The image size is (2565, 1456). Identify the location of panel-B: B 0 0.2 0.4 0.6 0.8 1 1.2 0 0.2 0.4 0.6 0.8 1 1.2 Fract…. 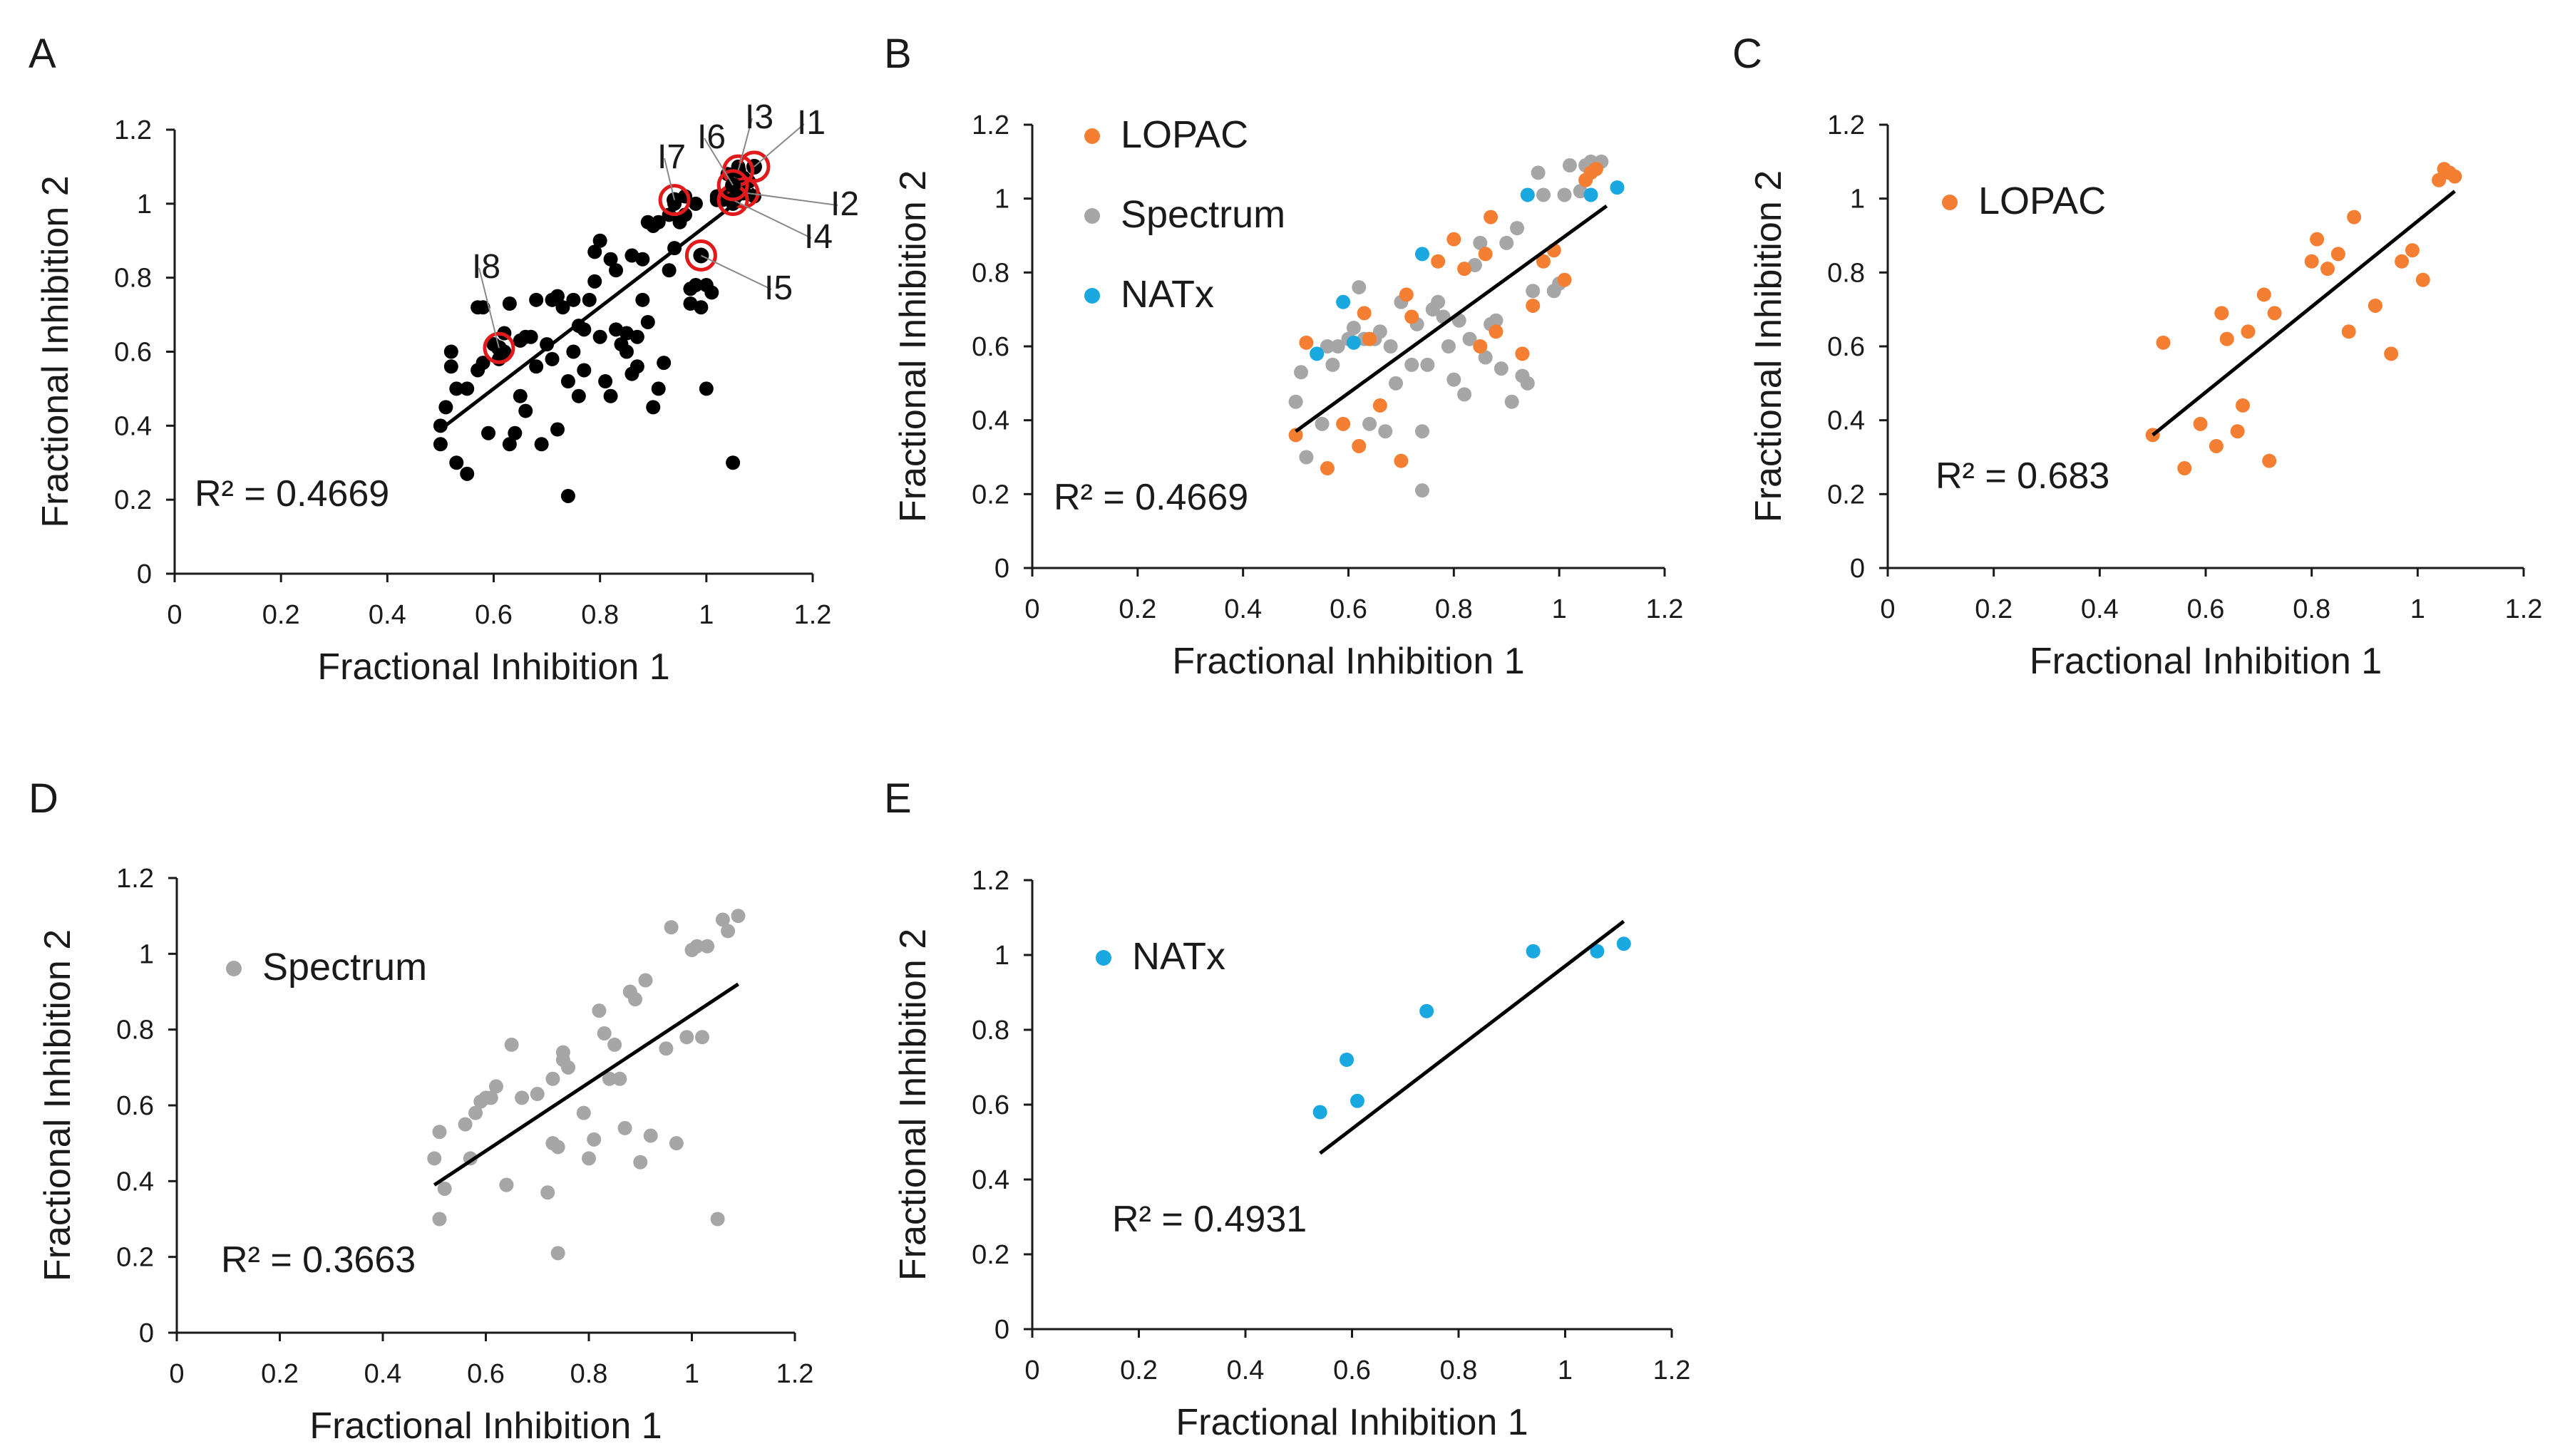
(1283, 356).